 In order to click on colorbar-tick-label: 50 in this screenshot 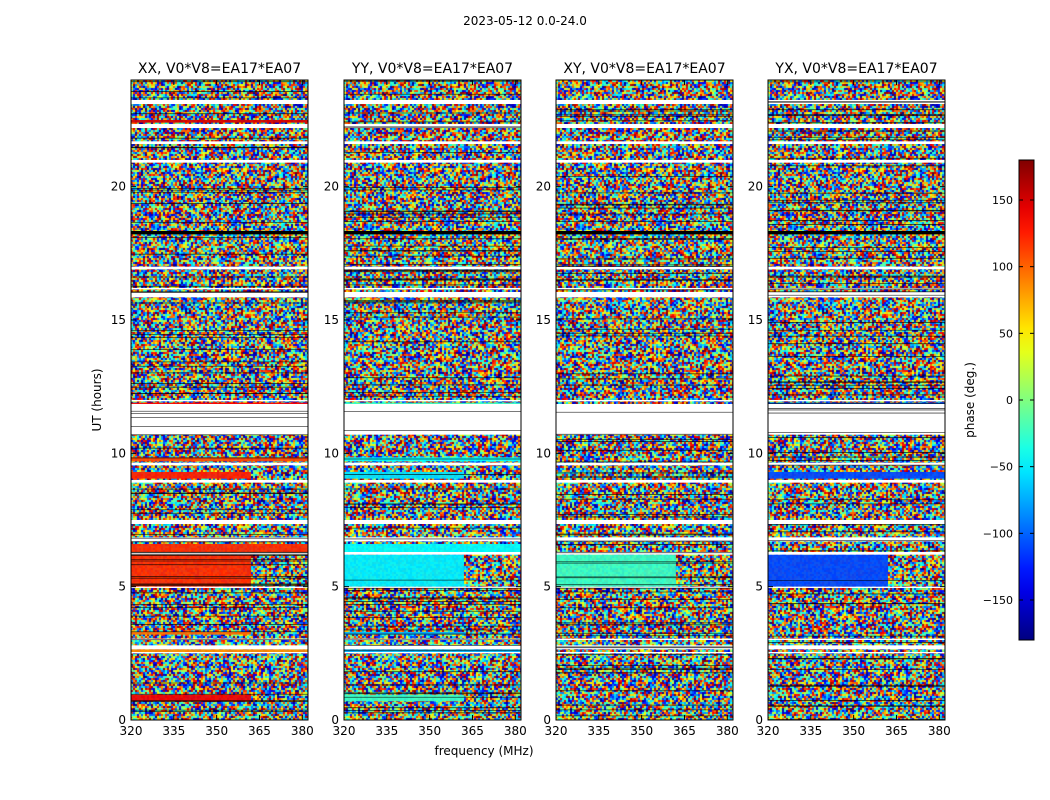, I will do `click(1006, 333)`.